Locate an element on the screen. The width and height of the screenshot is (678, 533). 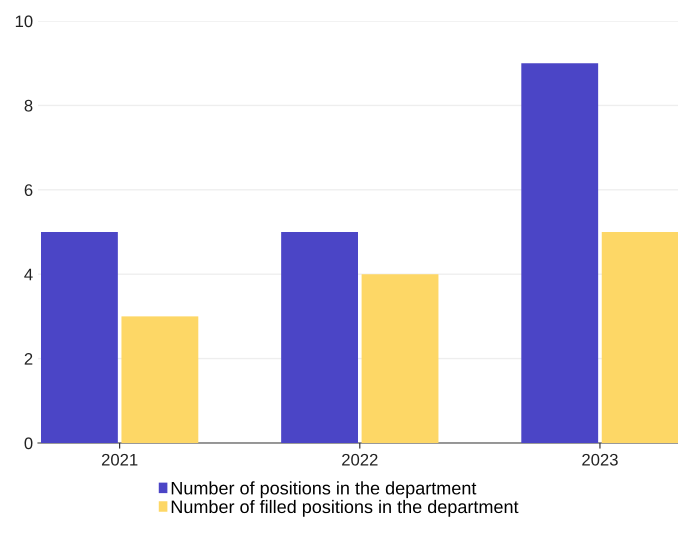
y-tick-label: 6 is located at coordinates (28, 190).